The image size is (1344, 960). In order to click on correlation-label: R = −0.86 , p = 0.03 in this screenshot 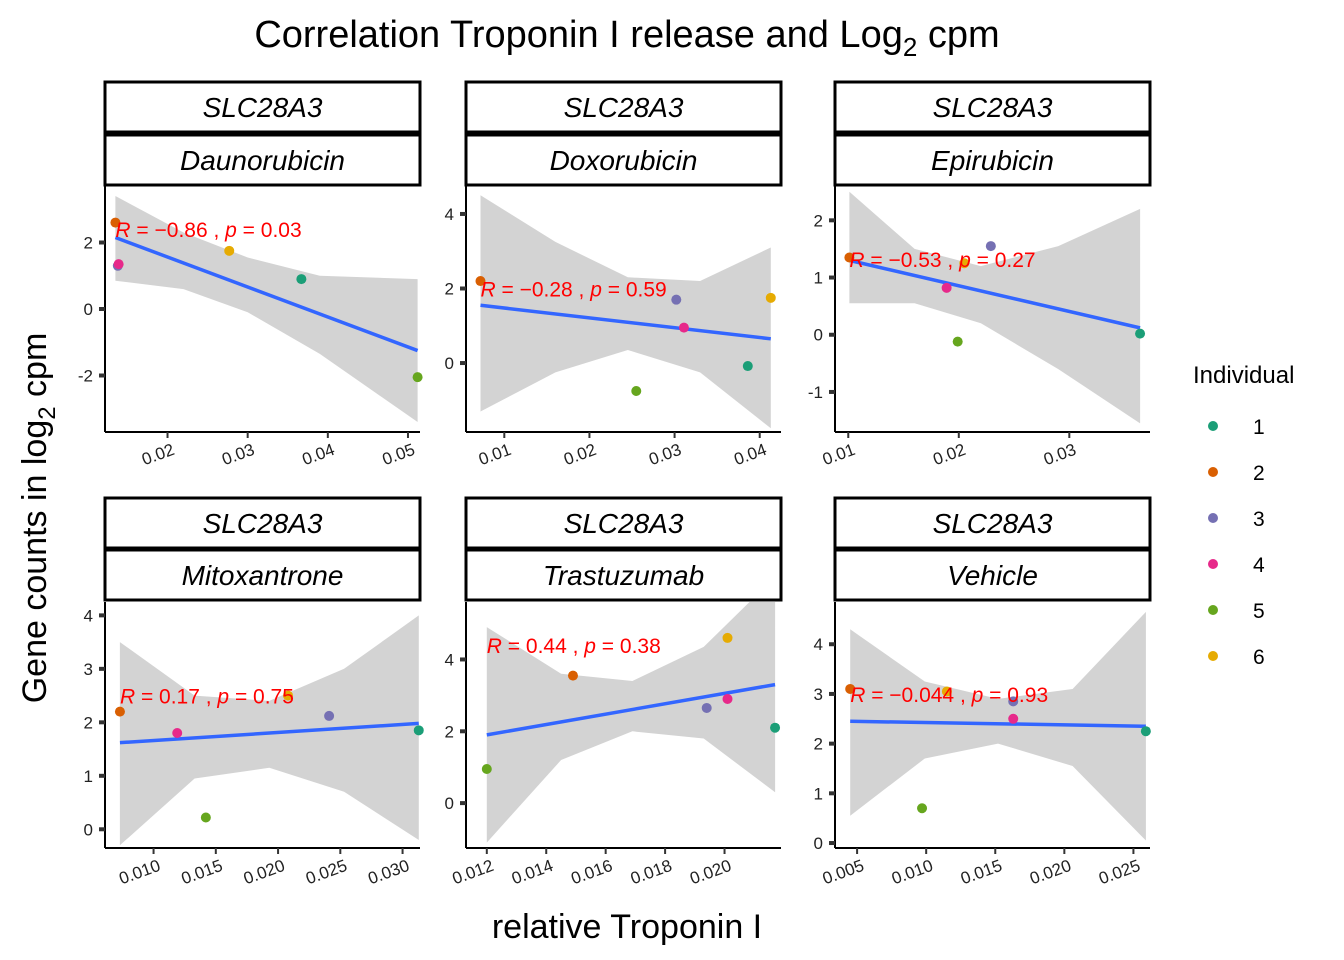, I will do `click(208, 230)`.